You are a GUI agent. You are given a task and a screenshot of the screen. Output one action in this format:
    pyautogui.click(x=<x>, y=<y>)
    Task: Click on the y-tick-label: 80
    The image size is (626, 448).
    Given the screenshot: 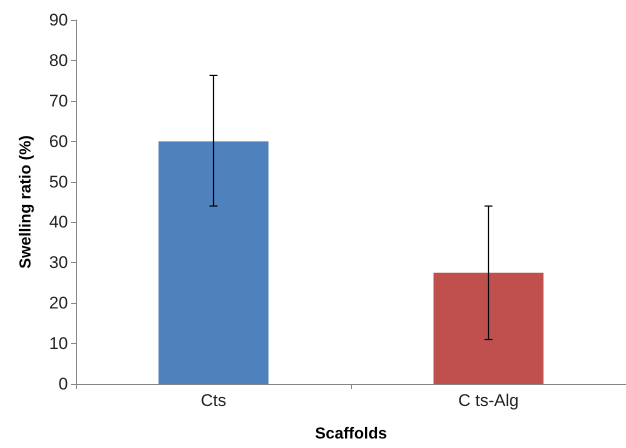 What is the action you would take?
    pyautogui.click(x=58, y=60)
    